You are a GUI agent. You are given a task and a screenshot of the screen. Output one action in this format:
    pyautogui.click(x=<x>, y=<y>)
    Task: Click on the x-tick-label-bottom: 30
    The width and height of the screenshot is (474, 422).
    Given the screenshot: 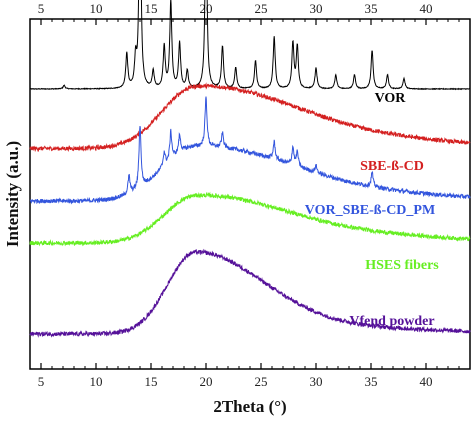 What is the action you would take?
    pyautogui.click(x=316, y=381)
    